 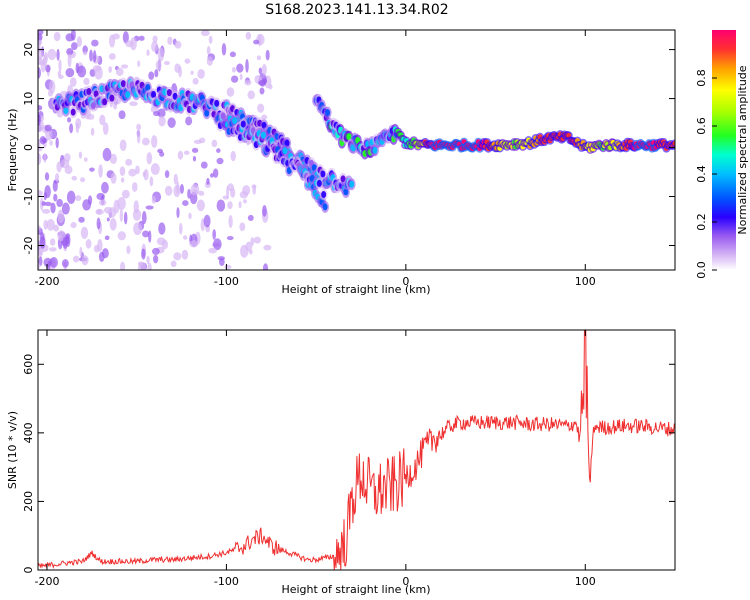 I want to click on heatmap-x-axis-label: Height of straight line (km), so click(x=355, y=289).